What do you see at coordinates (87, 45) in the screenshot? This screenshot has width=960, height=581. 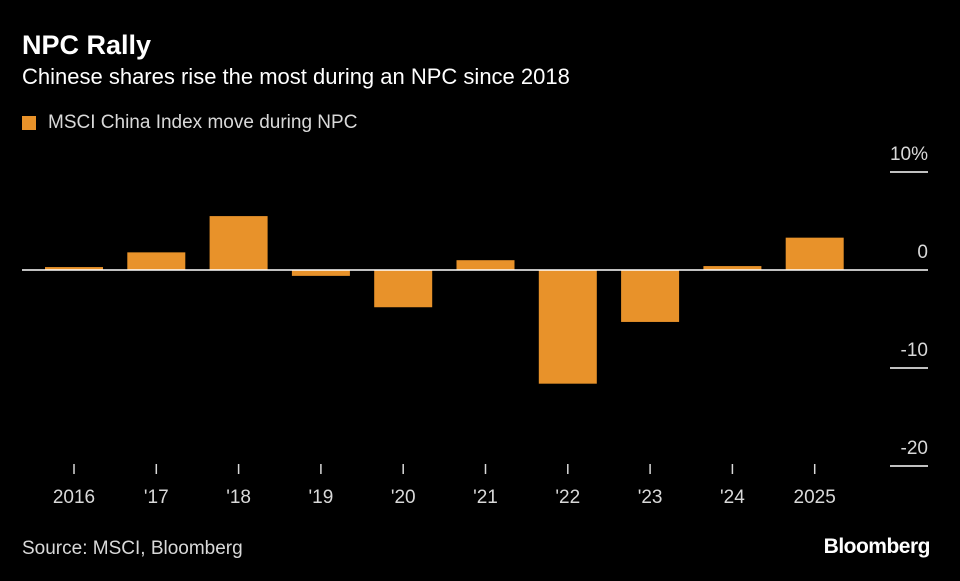 I see `chart-title: NPC Rally` at bounding box center [87, 45].